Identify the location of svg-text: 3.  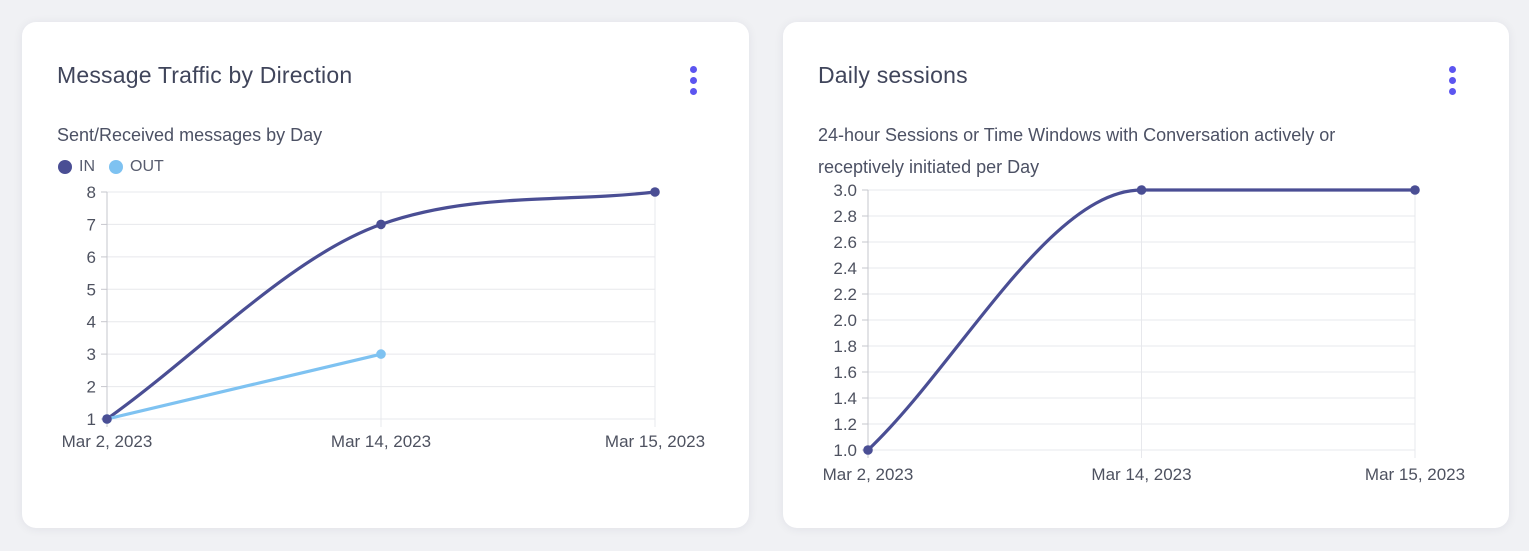
(91, 354).